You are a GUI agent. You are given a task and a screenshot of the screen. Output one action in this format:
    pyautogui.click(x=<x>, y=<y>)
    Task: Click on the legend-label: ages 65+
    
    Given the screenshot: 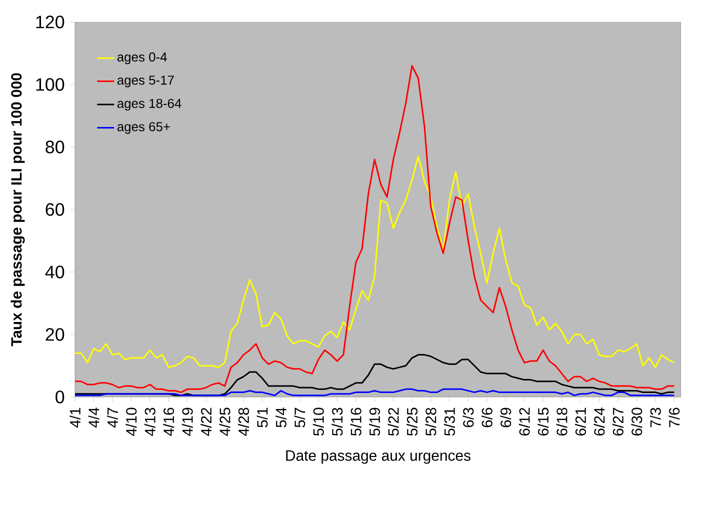 What is the action you would take?
    pyautogui.click(x=143, y=128)
    